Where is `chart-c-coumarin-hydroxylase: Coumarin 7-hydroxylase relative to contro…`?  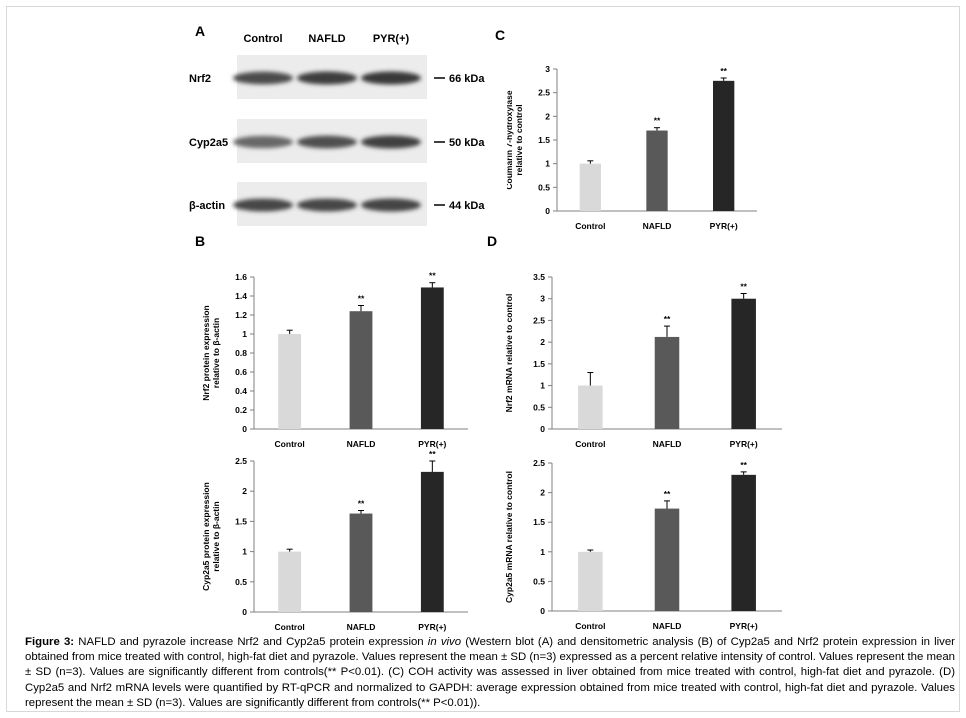
chart-c-coumarin-hydroxylase: Coumarin 7-hydroxylase relative to contro… is located at coordinates (632, 147).